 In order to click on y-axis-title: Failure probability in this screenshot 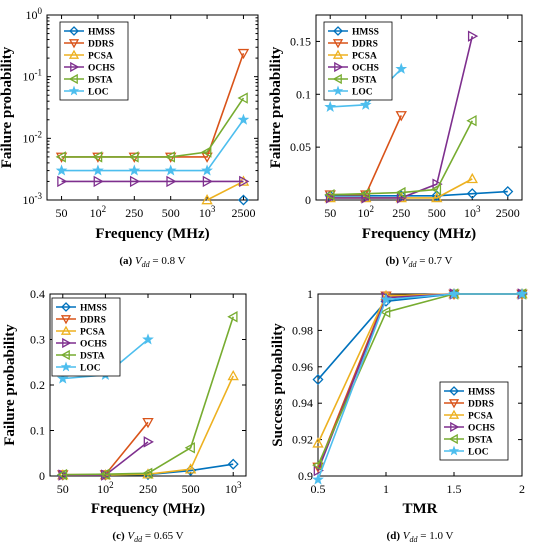, I will do `click(10, 385)`.